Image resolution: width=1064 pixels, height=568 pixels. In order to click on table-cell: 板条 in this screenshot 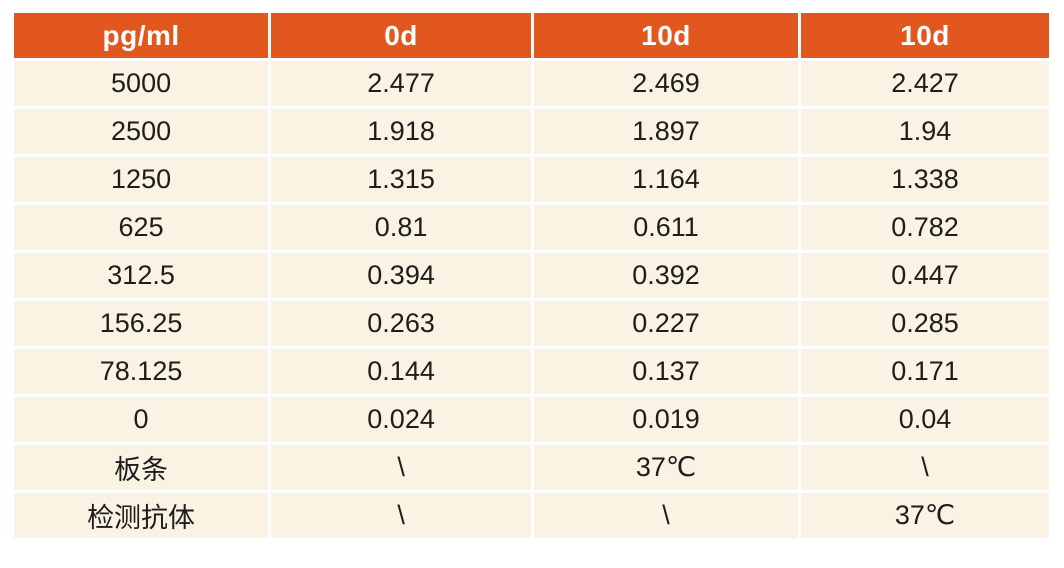, I will do `click(143, 468)`.